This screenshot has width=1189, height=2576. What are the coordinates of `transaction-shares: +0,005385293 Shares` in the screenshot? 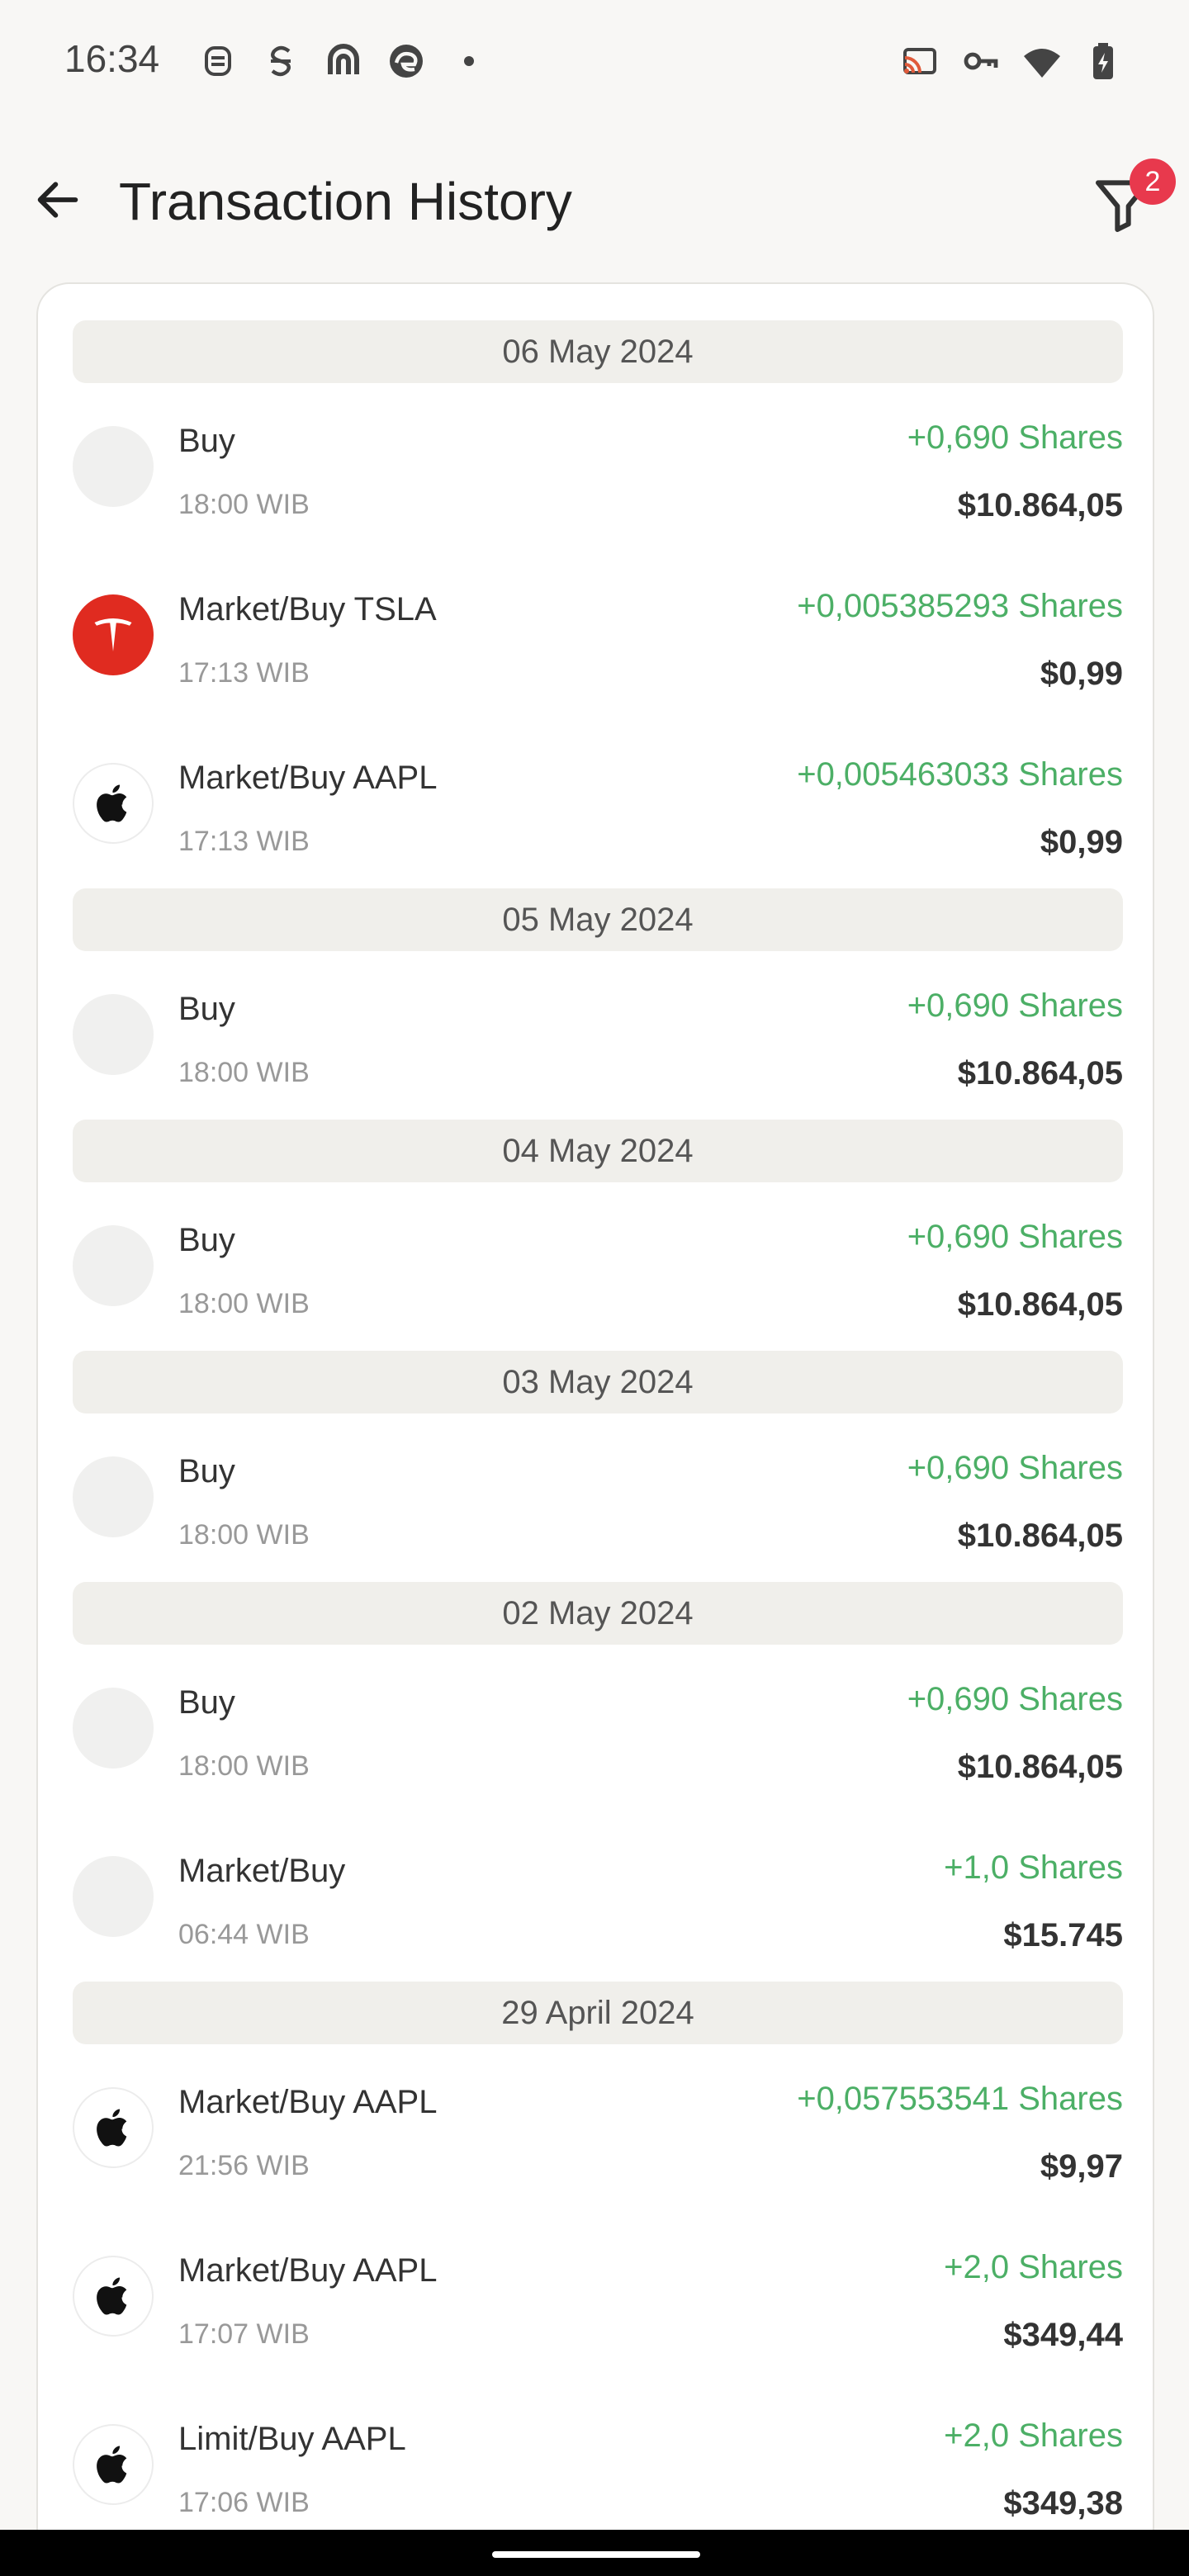 It's located at (960, 606).